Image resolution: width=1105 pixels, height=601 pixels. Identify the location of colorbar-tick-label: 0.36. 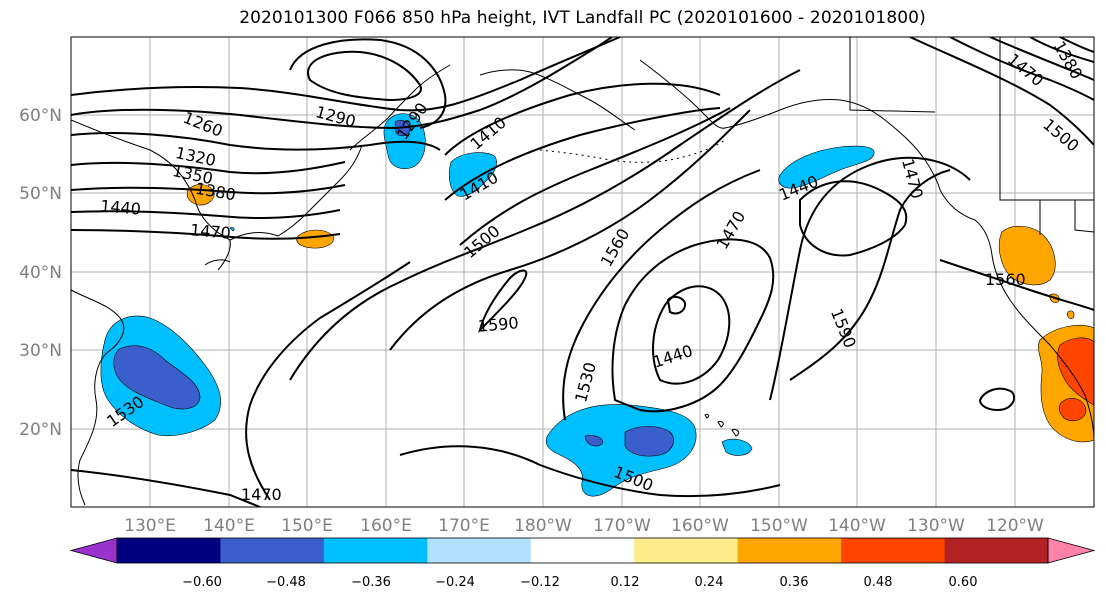
(794, 582).